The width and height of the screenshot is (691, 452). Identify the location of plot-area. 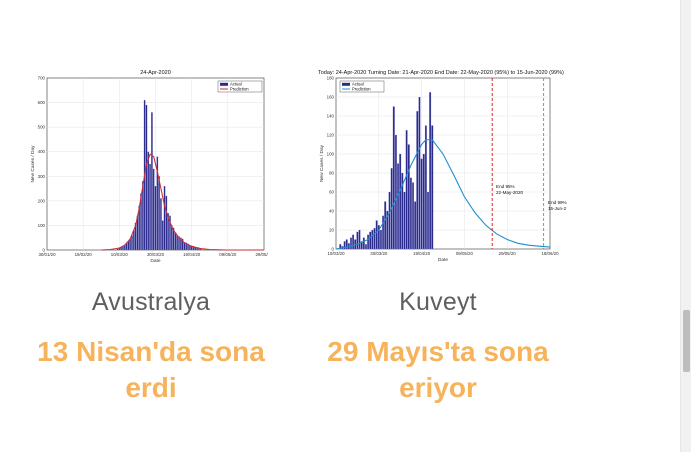
(443, 163).